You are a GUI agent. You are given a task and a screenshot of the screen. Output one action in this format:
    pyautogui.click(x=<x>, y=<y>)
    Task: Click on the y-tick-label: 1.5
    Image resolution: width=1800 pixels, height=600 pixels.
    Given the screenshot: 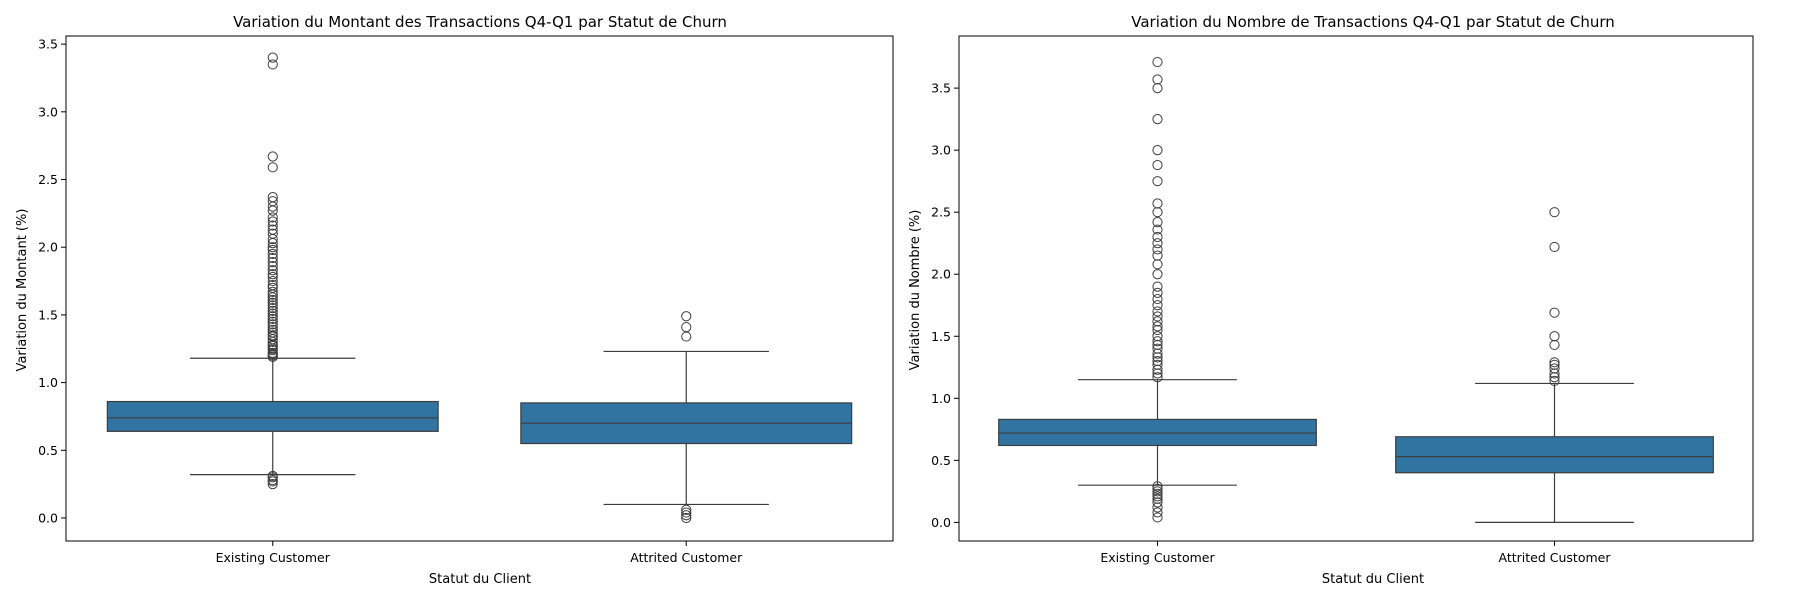 What is the action you would take?
    pyautogui.click(x=941, y=336)
    